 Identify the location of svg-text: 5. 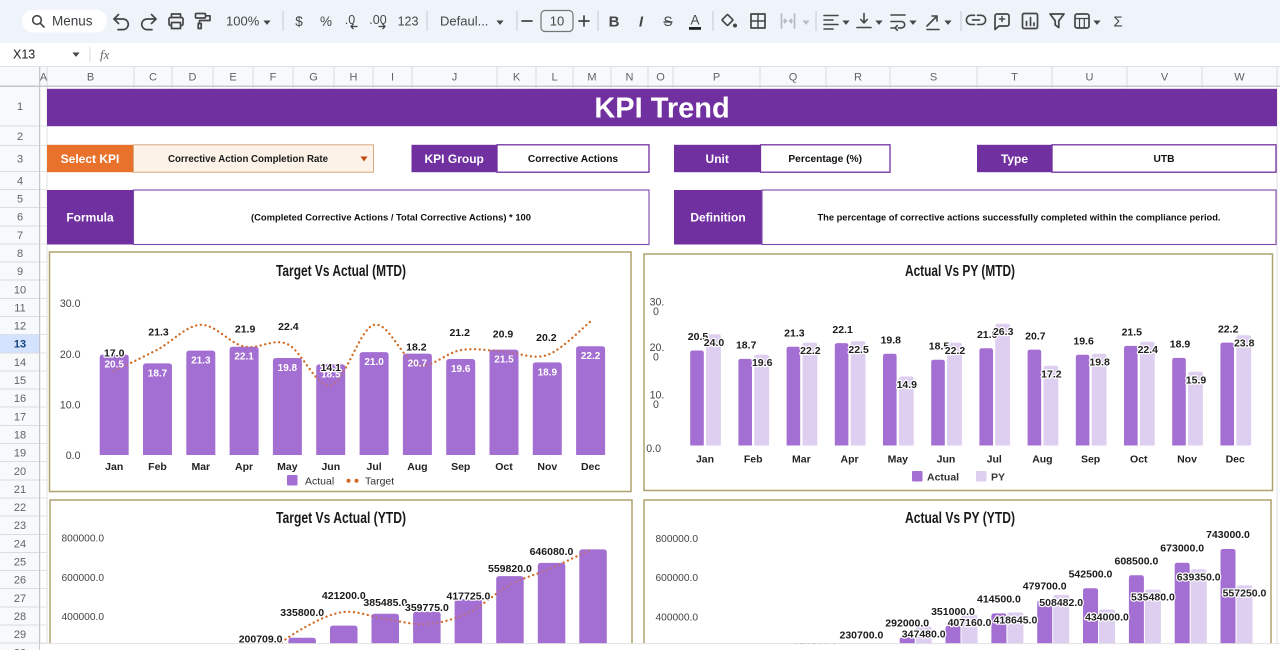
(20, 200).